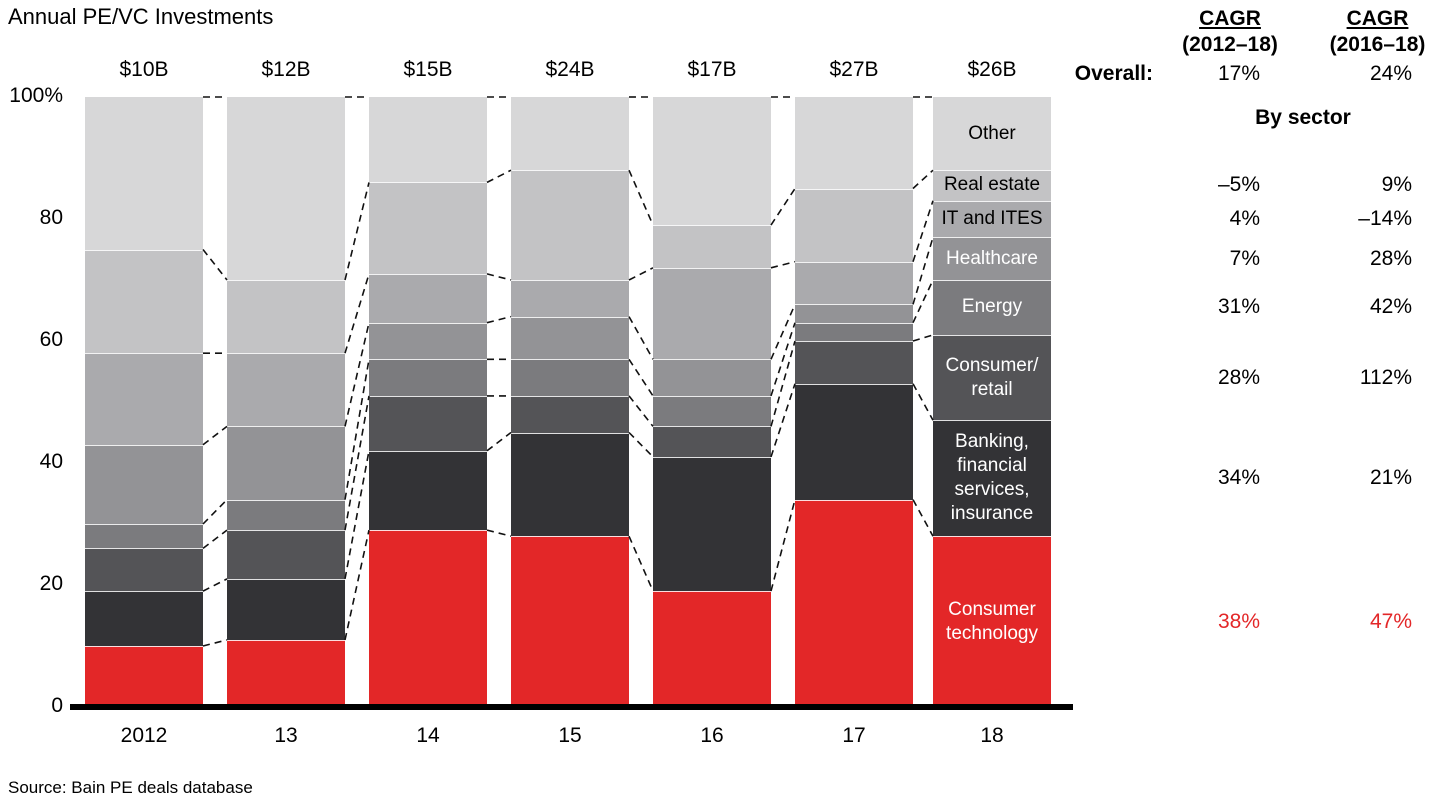  I want to click on segment-real-estate-2012, so click(144, 301).